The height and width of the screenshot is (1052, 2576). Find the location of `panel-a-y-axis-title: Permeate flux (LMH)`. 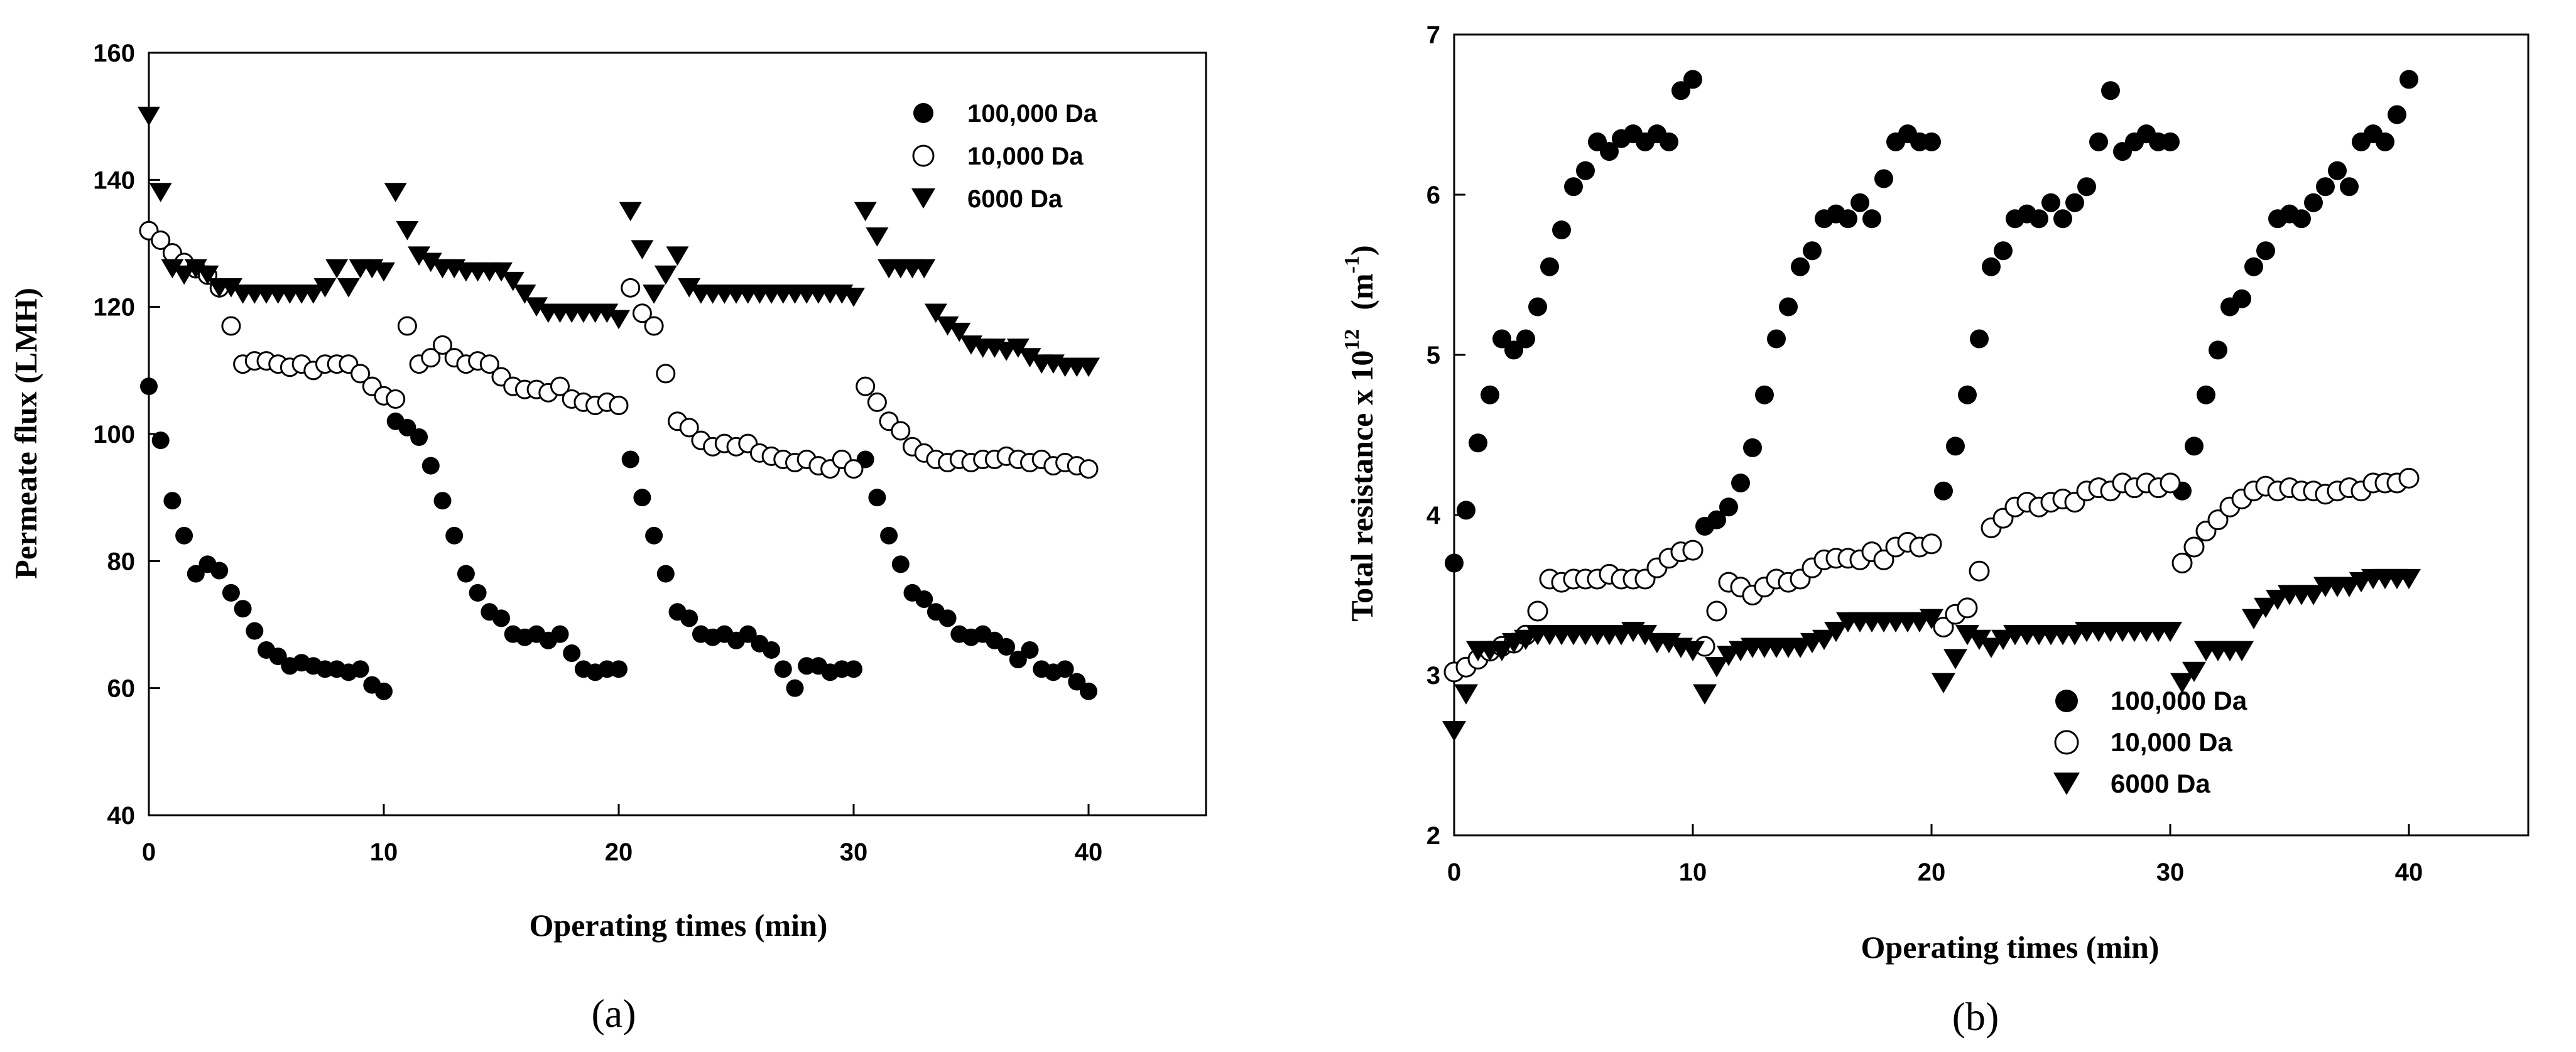

panel-a-y-axis-title: Permeate flux (LMH) is located at coordinates (25, 433).